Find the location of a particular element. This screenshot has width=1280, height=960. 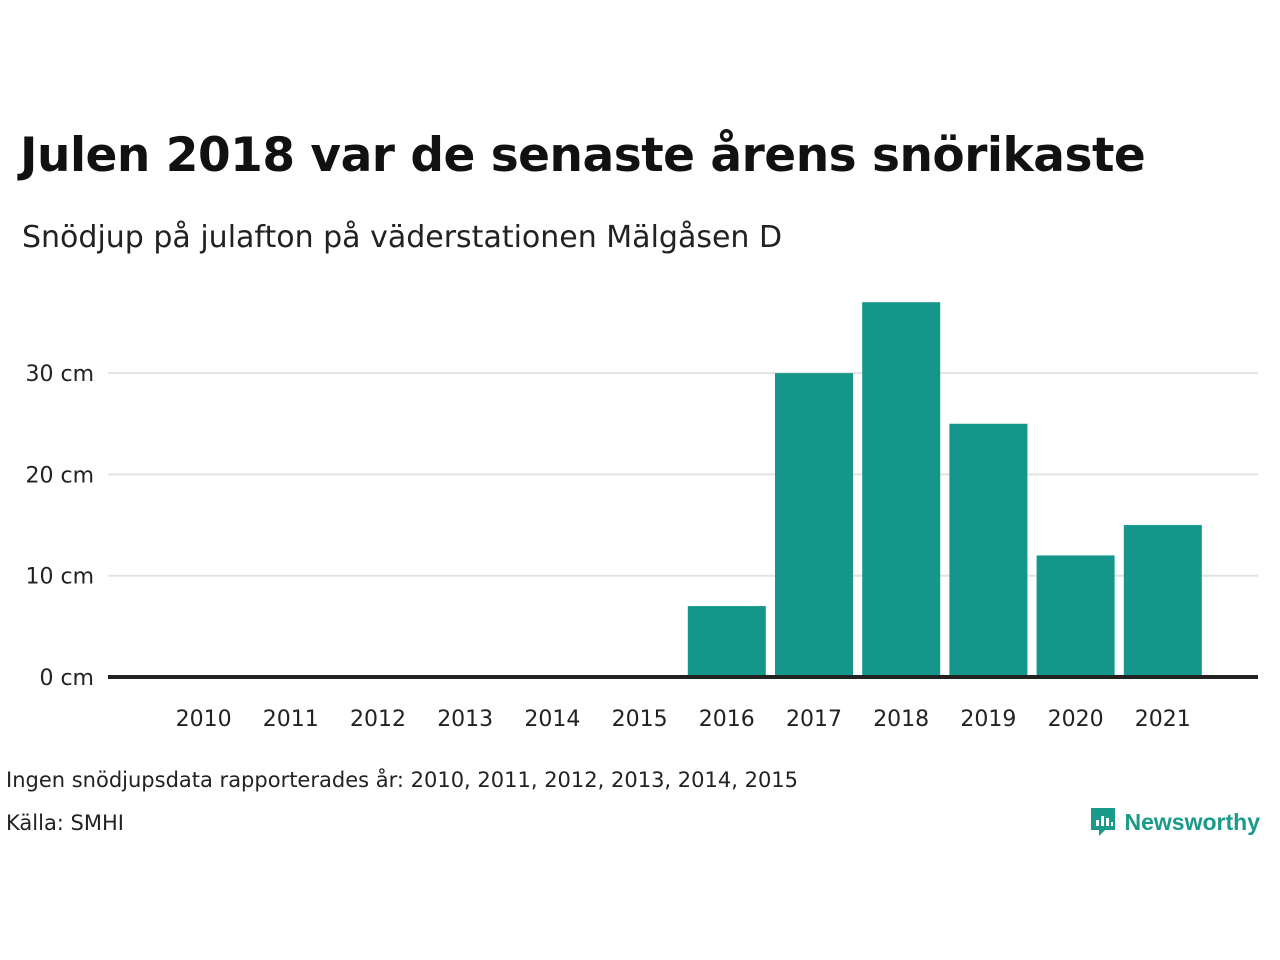

x-tick-label: 2019 is located at coordinates (988, 719).